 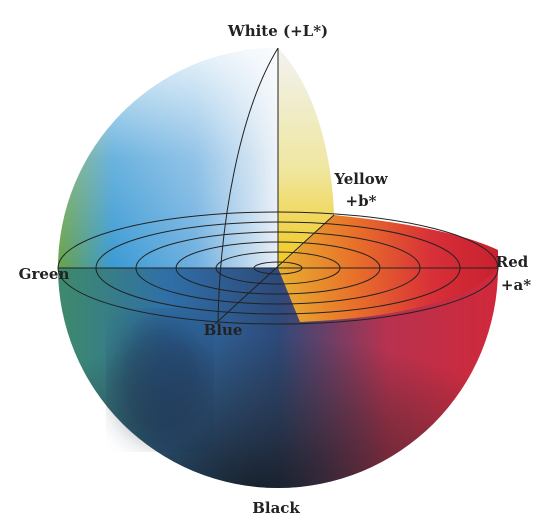 I want to click on blue-label: Blue, so click(x=223, y=330).